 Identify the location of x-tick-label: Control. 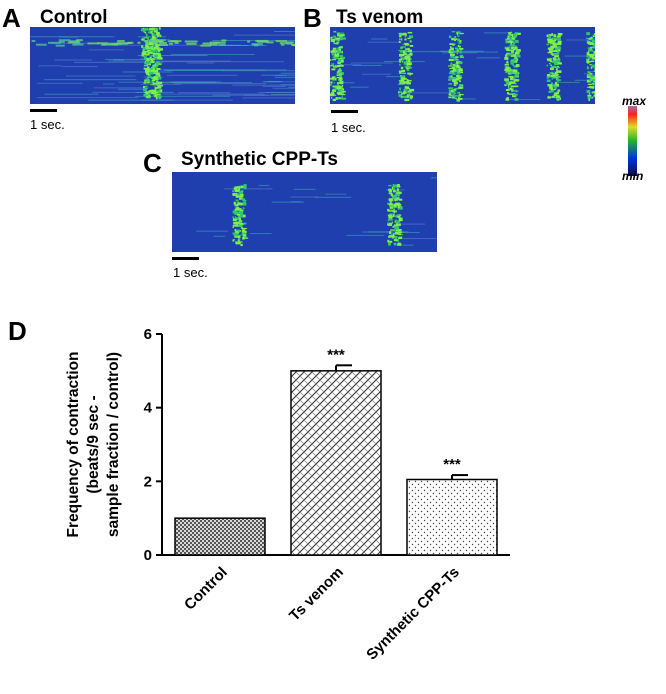
(206, 589).